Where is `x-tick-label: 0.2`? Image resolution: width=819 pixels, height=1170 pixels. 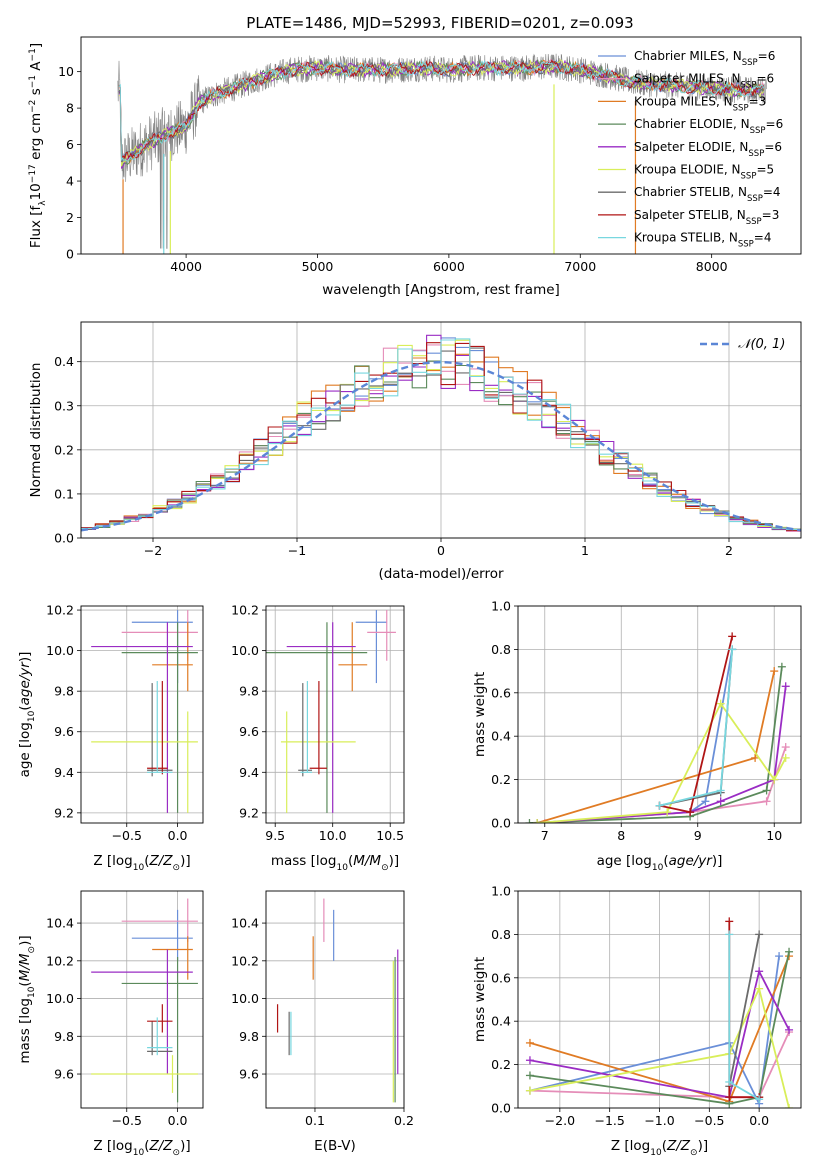 x-tick-label: 0.2 is located at coordinates (404, 1120).